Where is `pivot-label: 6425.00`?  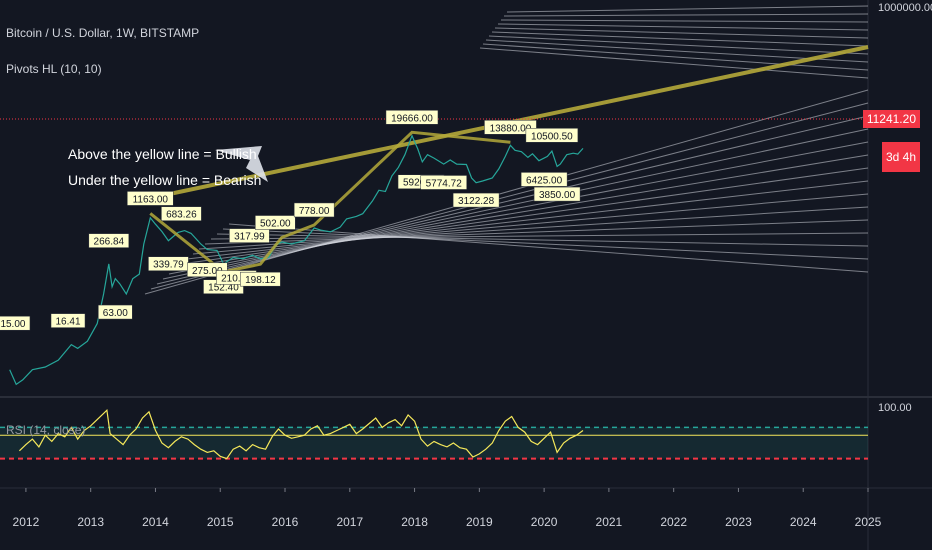 pivot-label: 6425.00 is located at coordinates (544, 179).